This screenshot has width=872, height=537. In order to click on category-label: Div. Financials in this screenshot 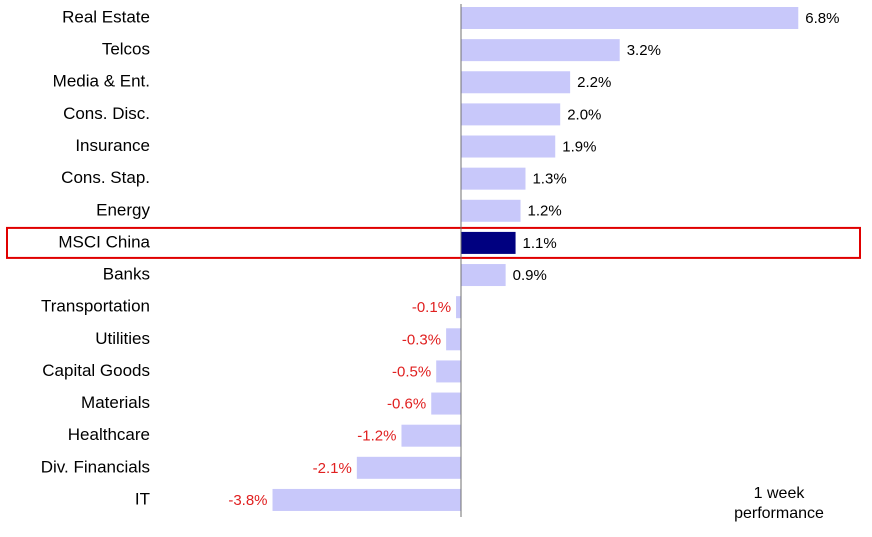, I will do `click(95, 466)`.